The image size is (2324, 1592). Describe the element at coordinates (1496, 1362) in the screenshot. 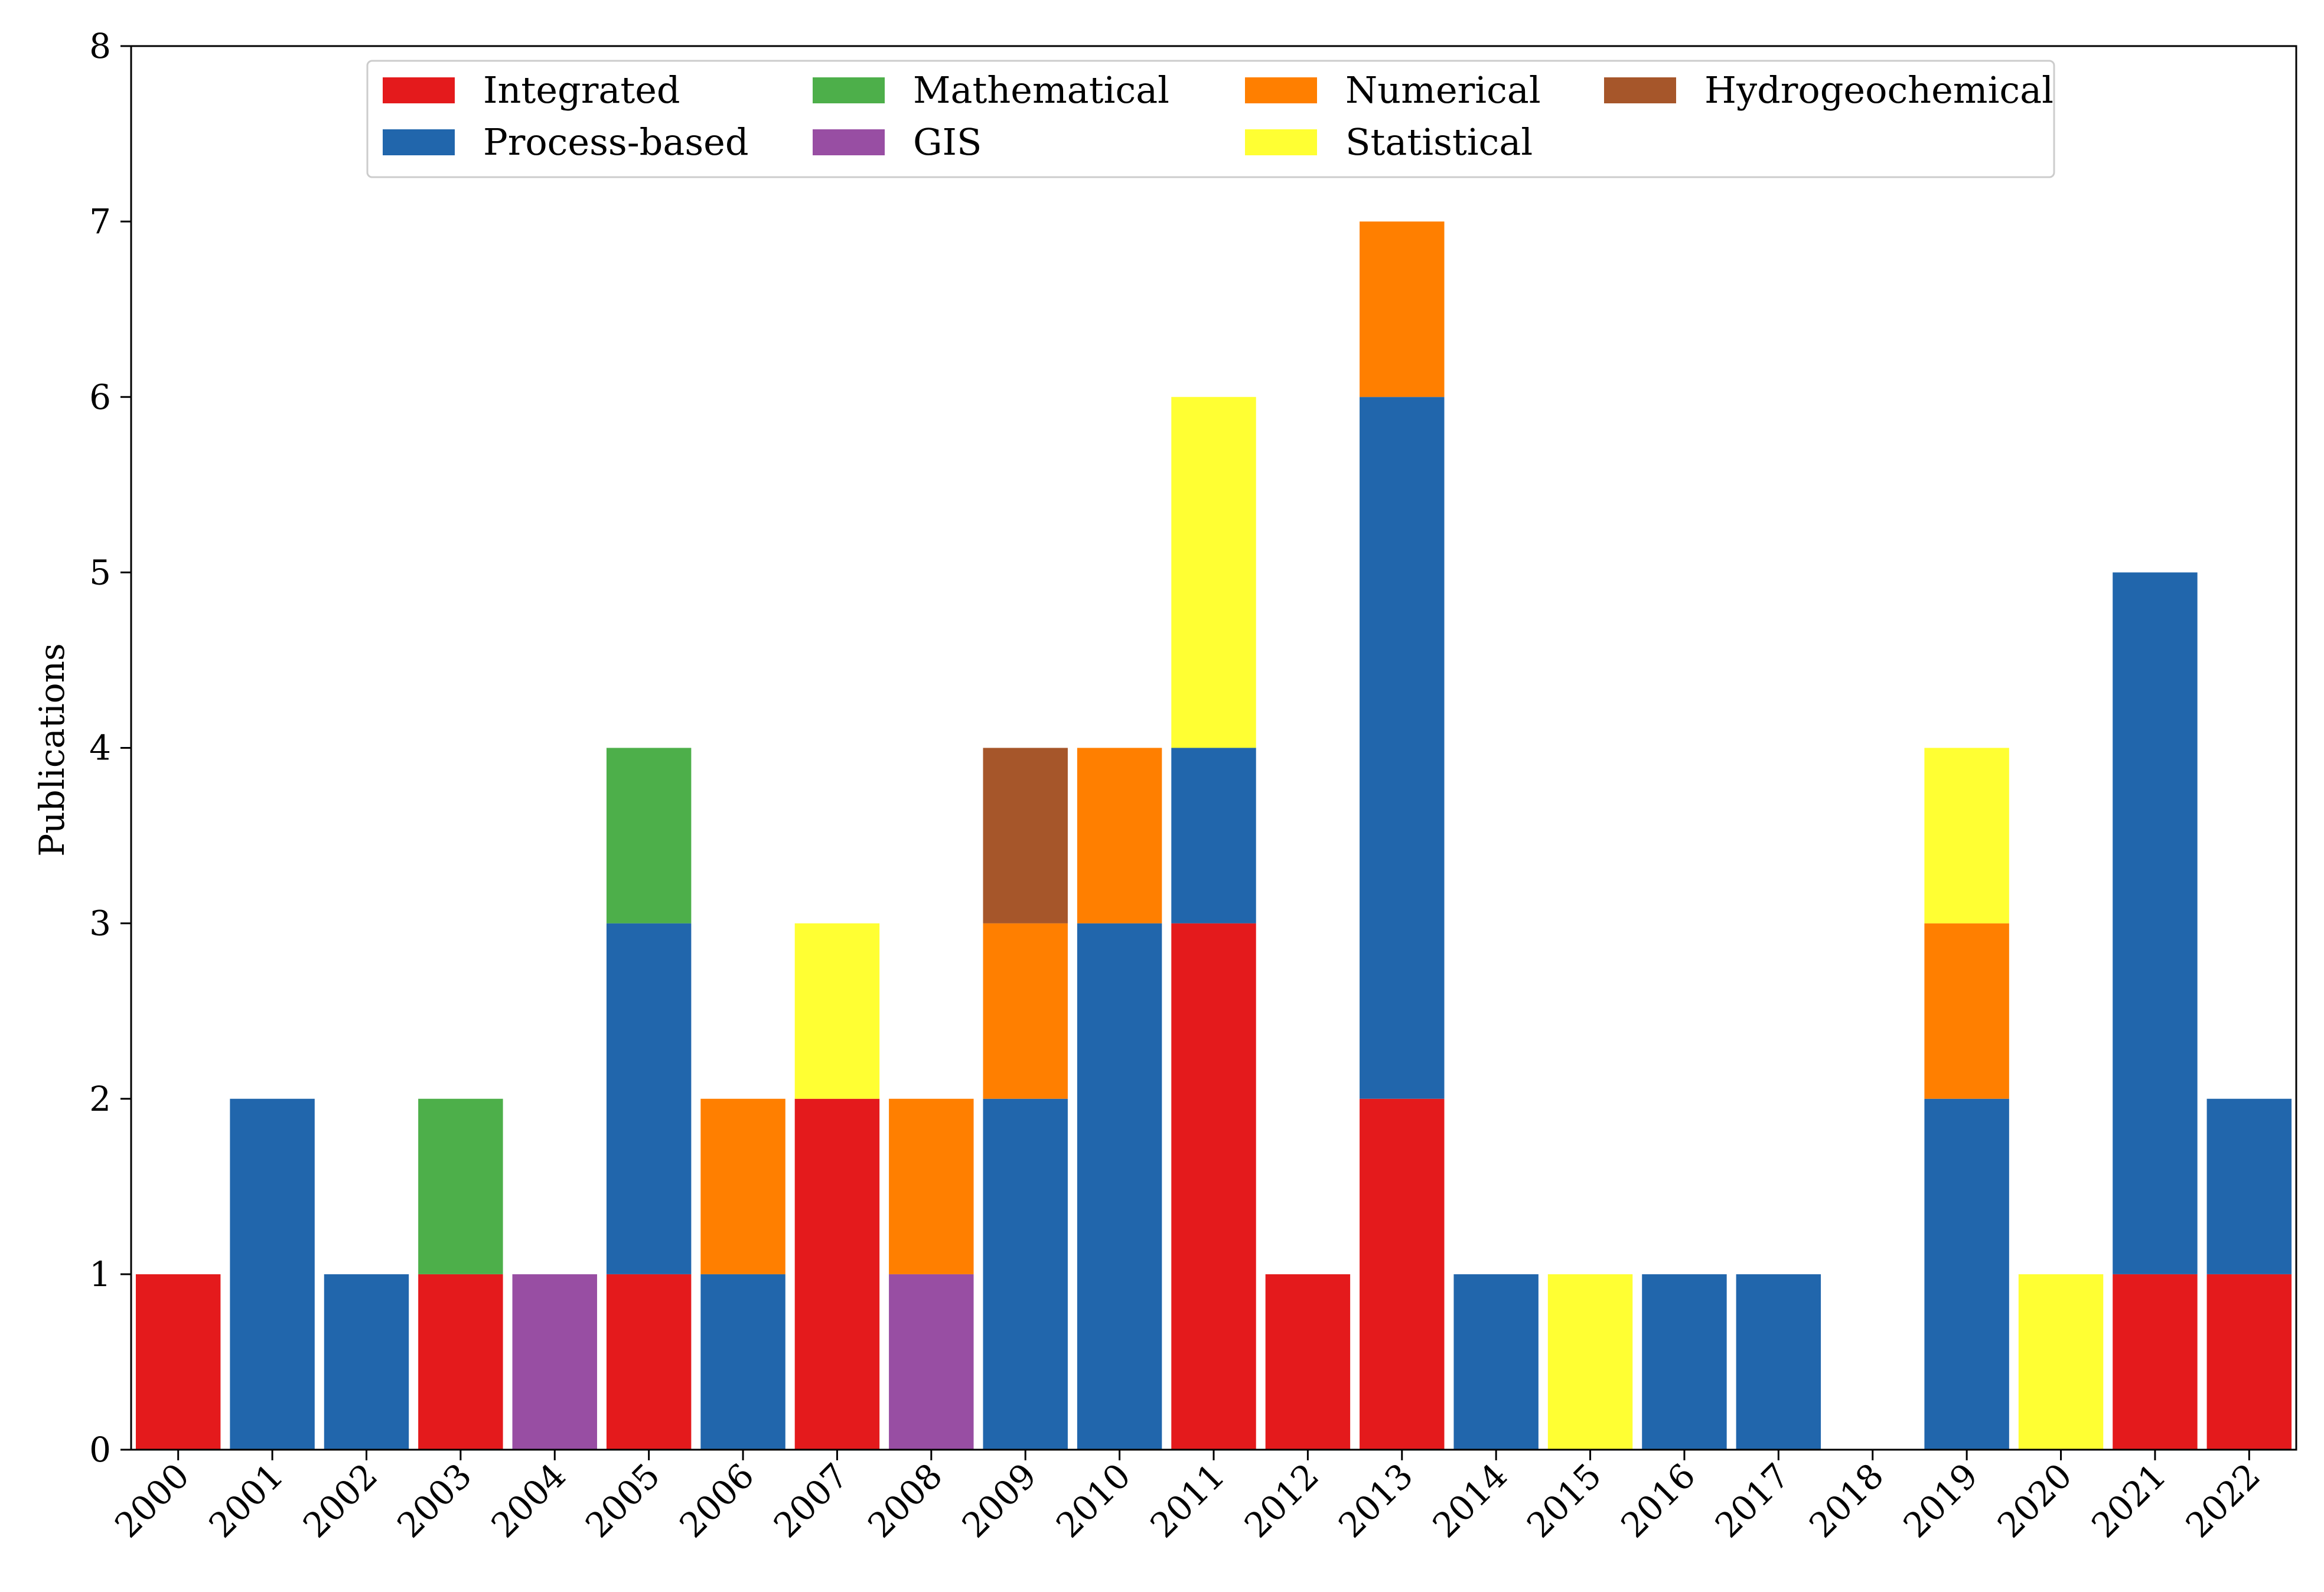

I see `bar-segment-2014-process-based` at that location.